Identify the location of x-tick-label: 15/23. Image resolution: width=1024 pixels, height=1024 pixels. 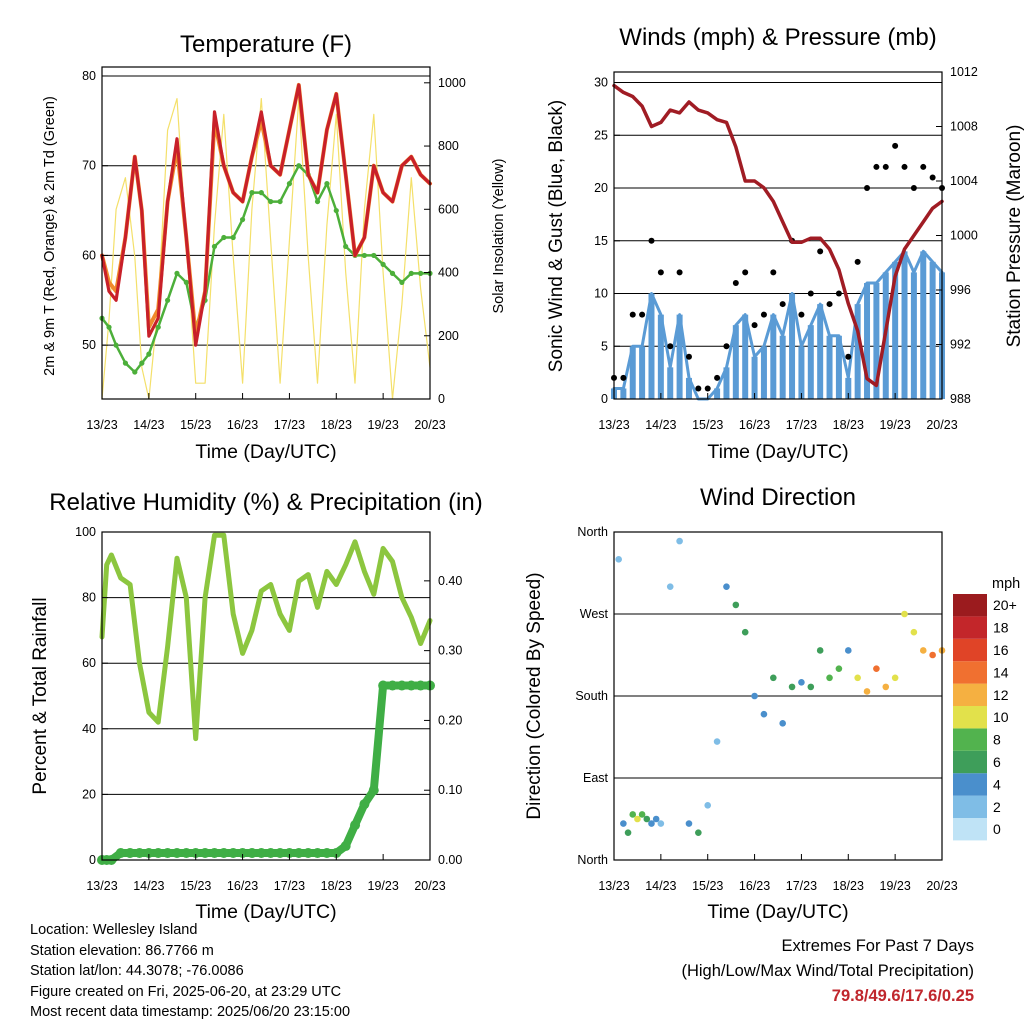
(707, 886).